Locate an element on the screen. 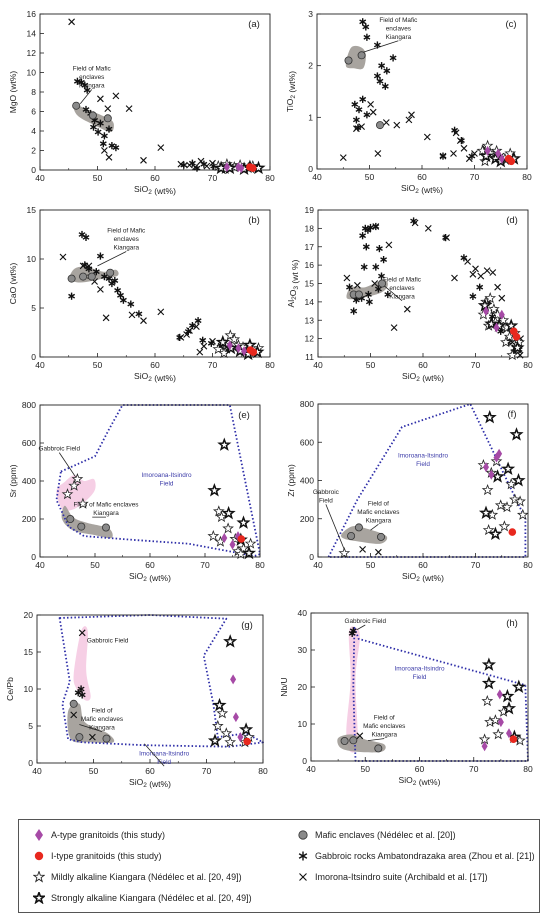  y-tick-label: 40 is located at coordinates (303, 613).